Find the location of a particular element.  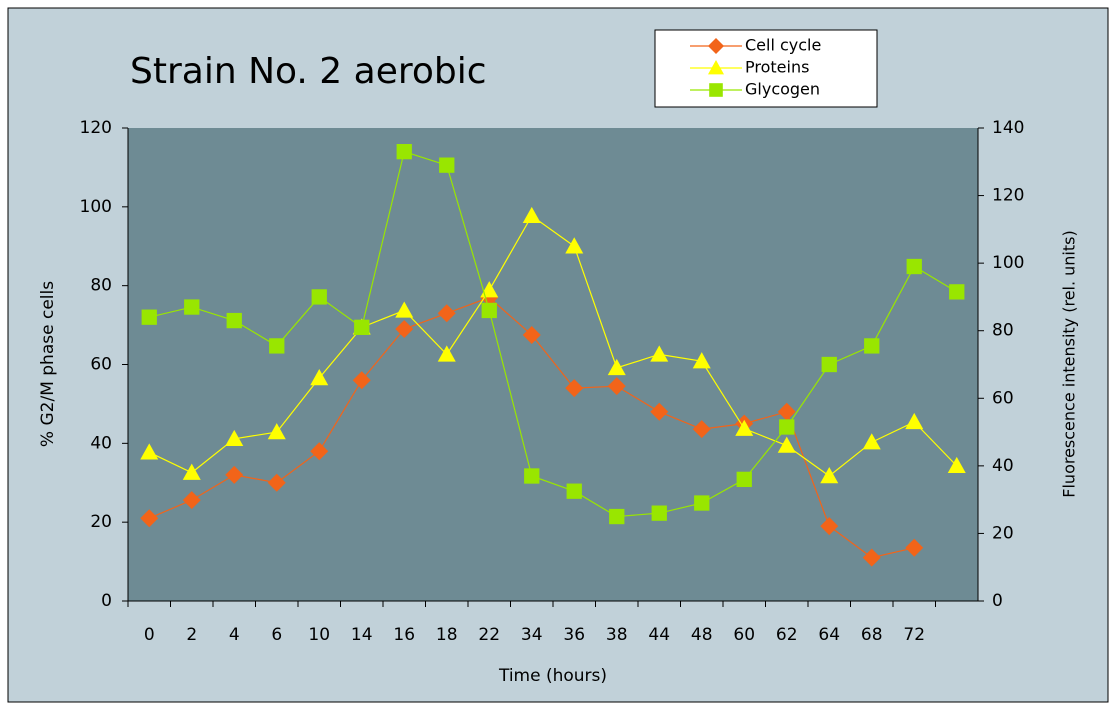

y-axis-label: % G2/M phase cells is located at coordinates (48, 364).